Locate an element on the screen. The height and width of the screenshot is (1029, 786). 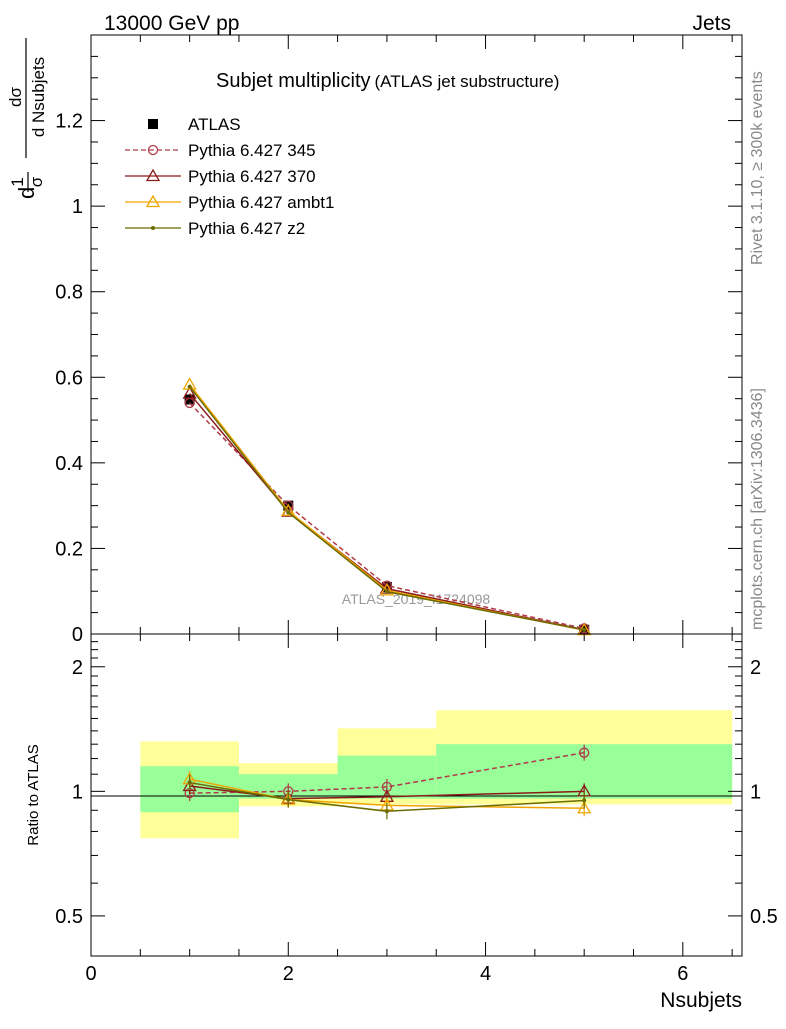
ratio-series is located at coordinates (387, 782).